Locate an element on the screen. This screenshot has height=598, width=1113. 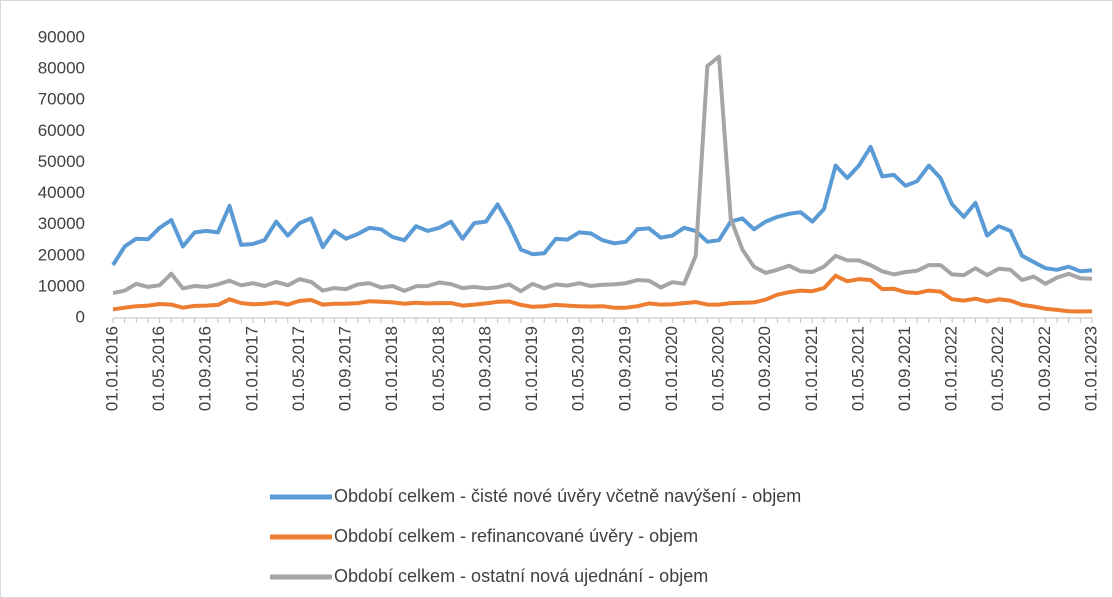
x-tick-label: 01.05.2017 is located at coordinates (298, 368).